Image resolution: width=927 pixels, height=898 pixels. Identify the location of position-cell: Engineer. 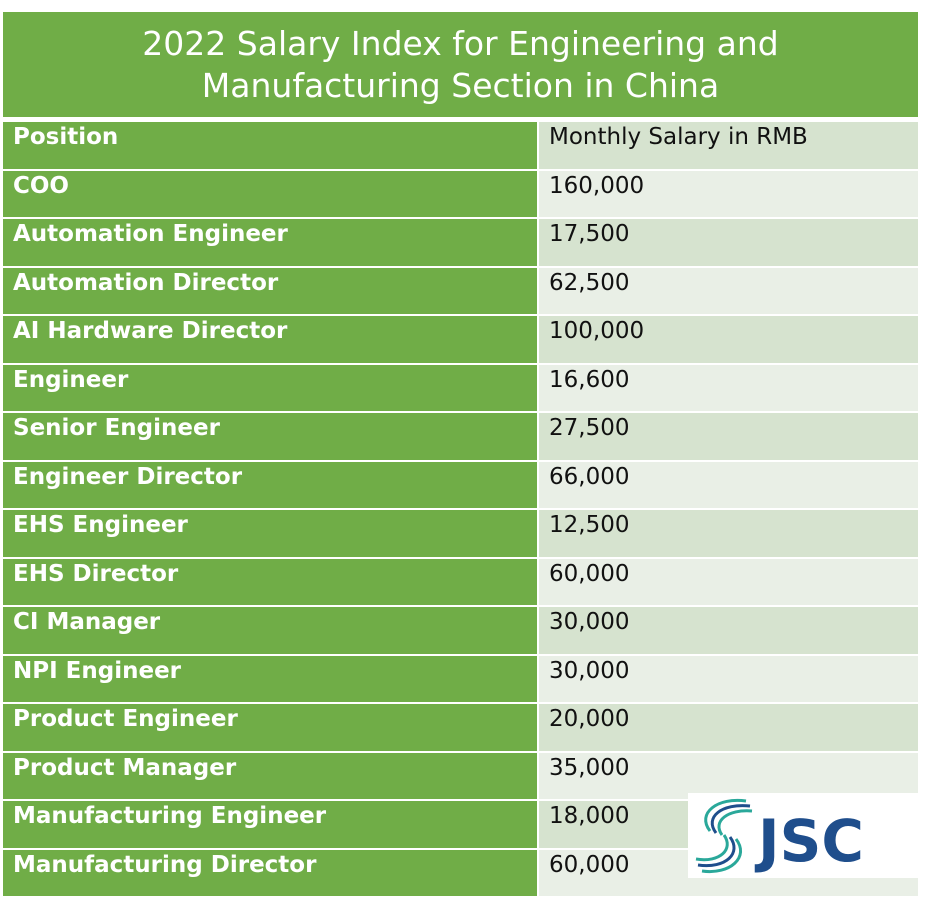
(270, 387).